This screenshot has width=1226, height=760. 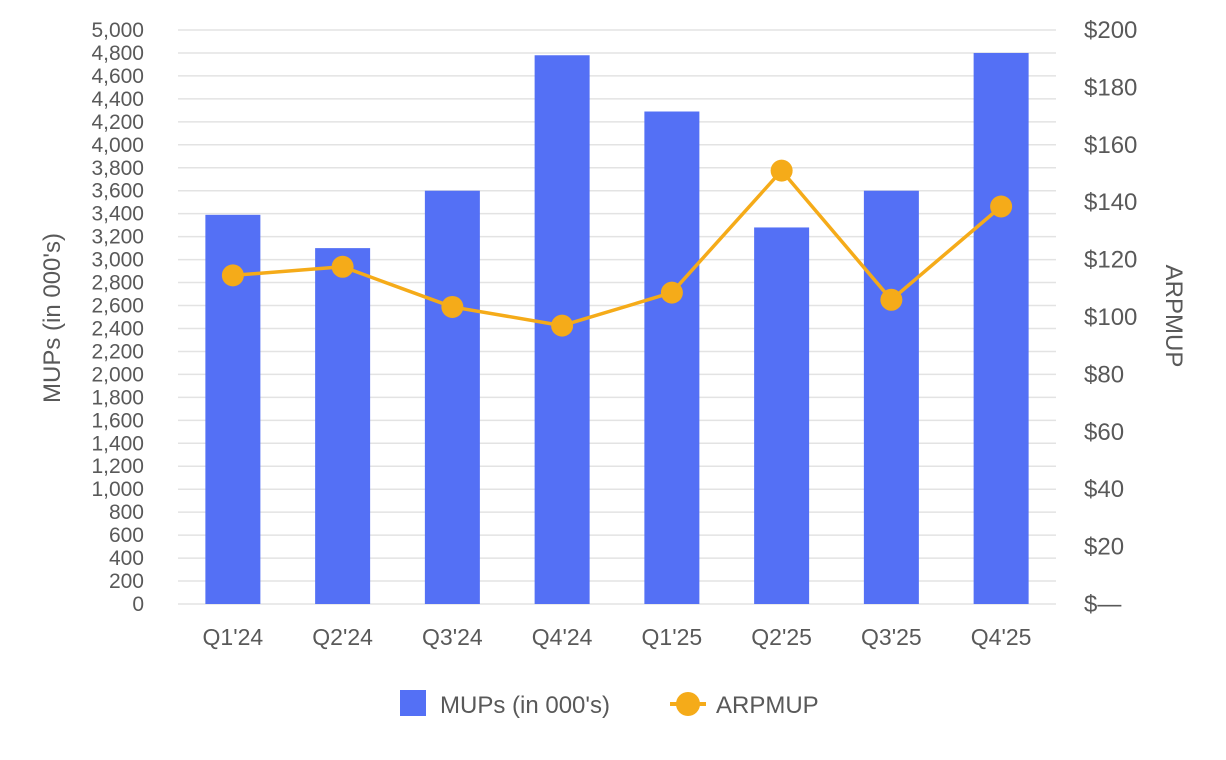 I want to click on left-tick-label: 1,400, so click(x=117, y=443).